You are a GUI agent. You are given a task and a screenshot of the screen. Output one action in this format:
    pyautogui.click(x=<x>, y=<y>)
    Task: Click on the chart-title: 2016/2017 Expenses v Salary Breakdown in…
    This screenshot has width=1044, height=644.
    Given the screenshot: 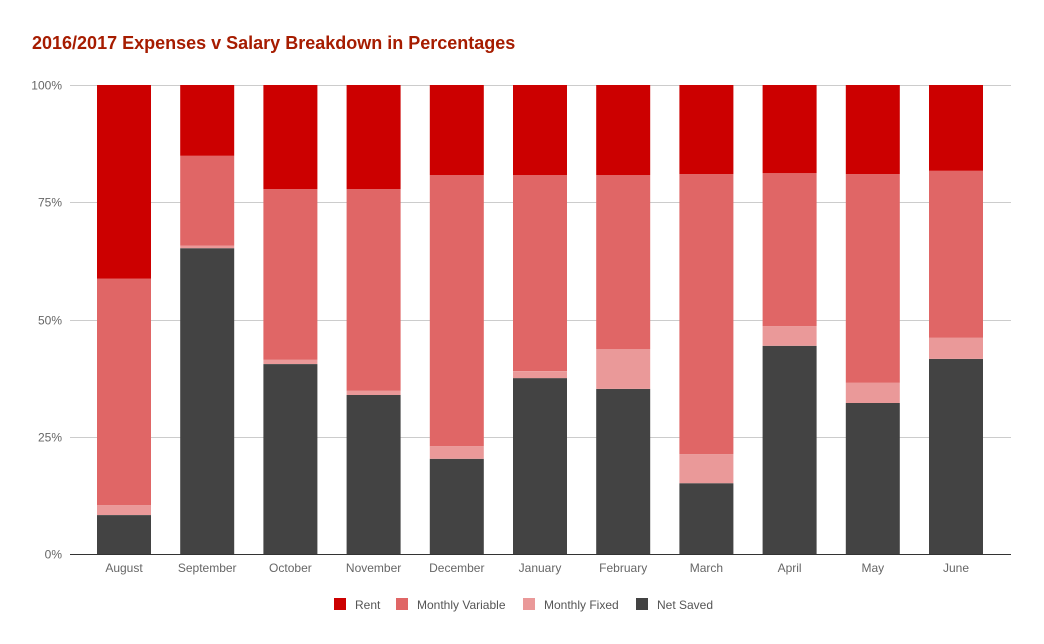 What is the action you would take?
    pyautogui.click(x=274, y=43)
    